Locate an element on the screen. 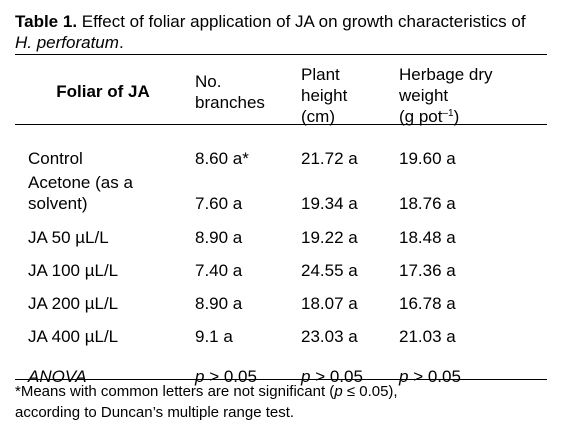 Image resolution: width=565 pixels, height=438 pixels. anova-branches-value: > 0.05 is located at coordinates (230, 376).